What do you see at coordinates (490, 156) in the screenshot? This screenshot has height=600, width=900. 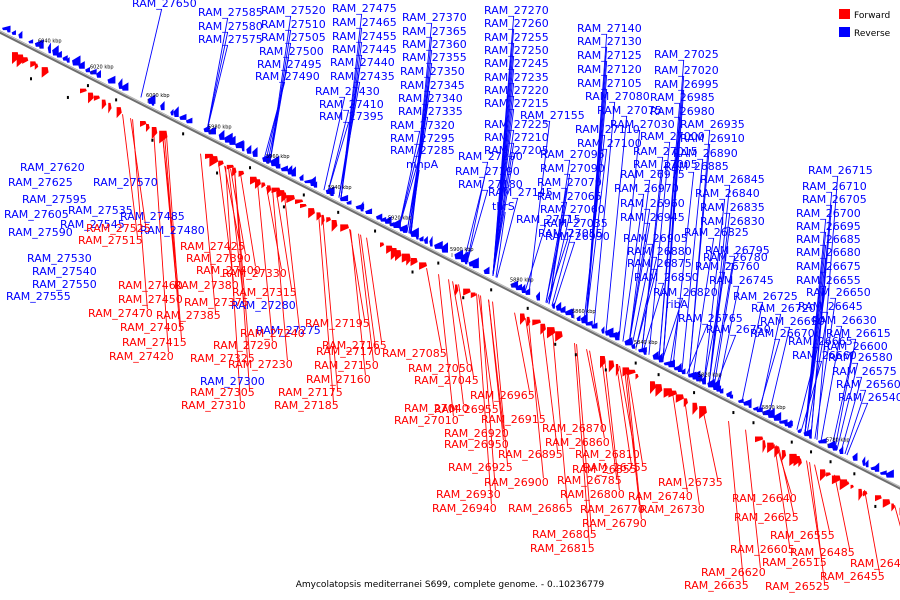 I see `reverse-gene-label: RAM_27200` at bounding box center [490, 156].